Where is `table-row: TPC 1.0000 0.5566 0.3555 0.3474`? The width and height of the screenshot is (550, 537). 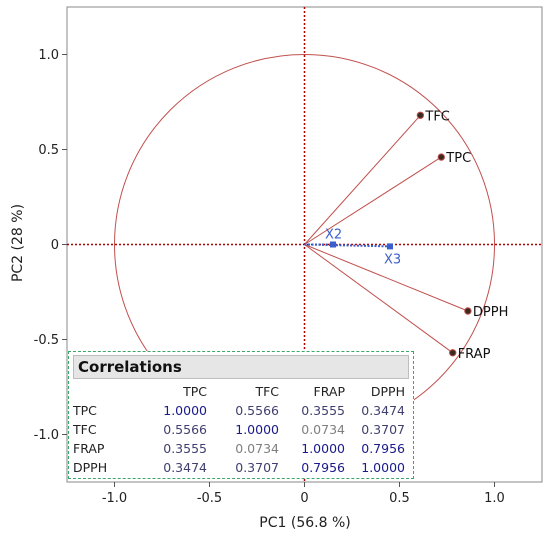 table-row: TPC 1.0000 0.5566 0.3555 0.3474 is located at coordinates (239, 410).